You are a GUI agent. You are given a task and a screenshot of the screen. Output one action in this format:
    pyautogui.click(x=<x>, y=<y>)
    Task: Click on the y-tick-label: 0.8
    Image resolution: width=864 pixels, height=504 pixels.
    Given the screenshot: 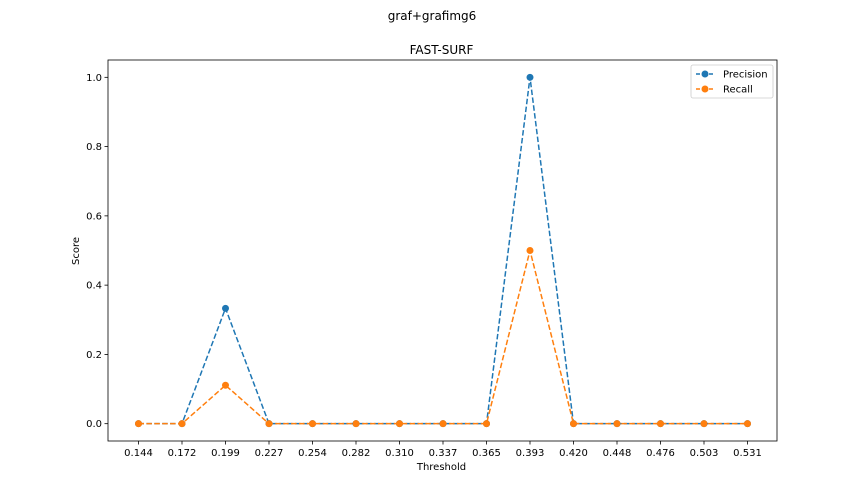 What is the action you would take?
    pyautogui.click(x=94, y=147)
    